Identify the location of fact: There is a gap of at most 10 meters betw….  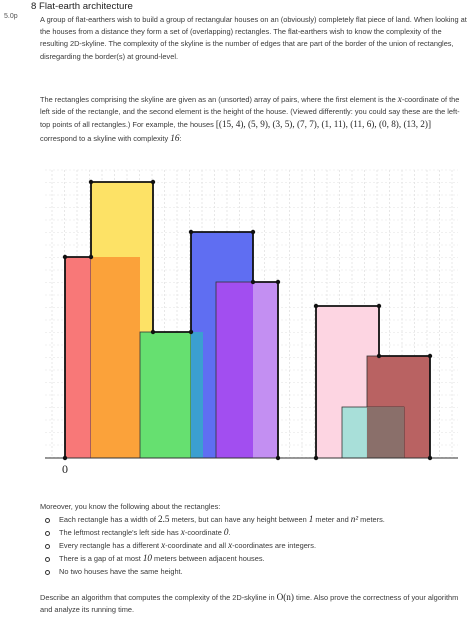
(254, 558).